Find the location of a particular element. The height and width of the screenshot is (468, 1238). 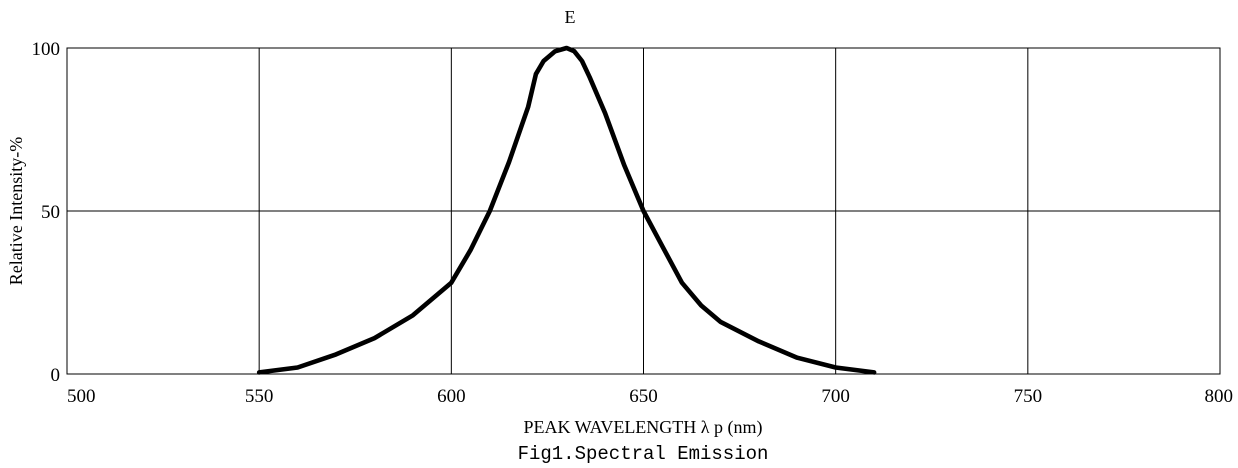

x-tick-label: 750 is located at coordinates (1028, 396).